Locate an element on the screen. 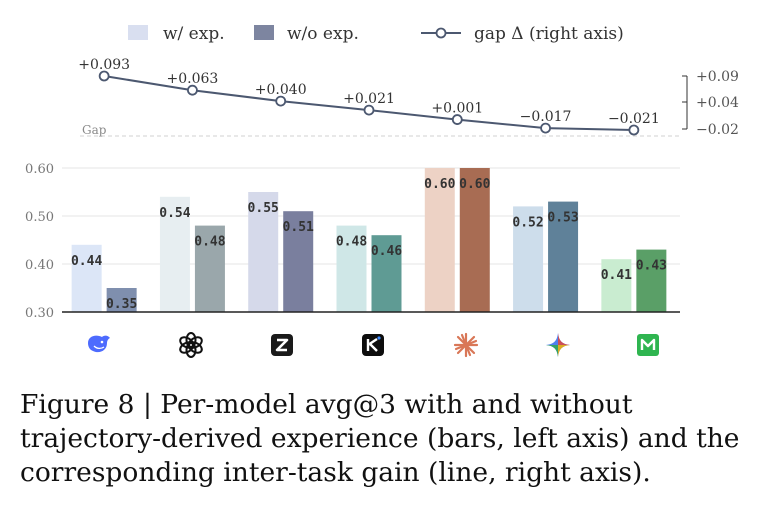  legend-label-gap: gap Δ (right axis) is located at coordinates (549, 34).